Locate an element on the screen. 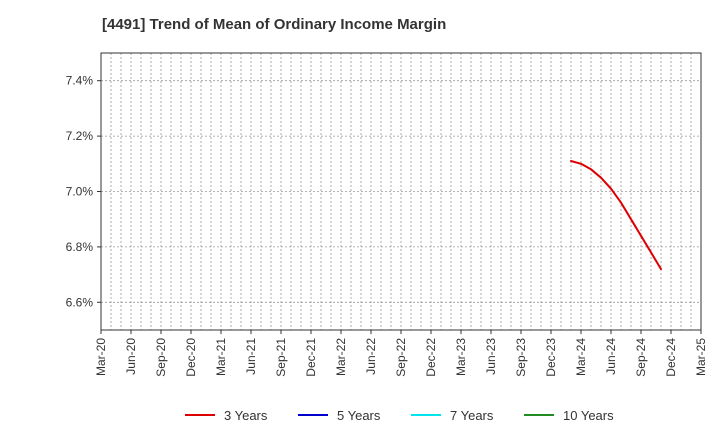 The image size is (720, 440). legend-label: 3 Years is located at coordinates (246, 415).